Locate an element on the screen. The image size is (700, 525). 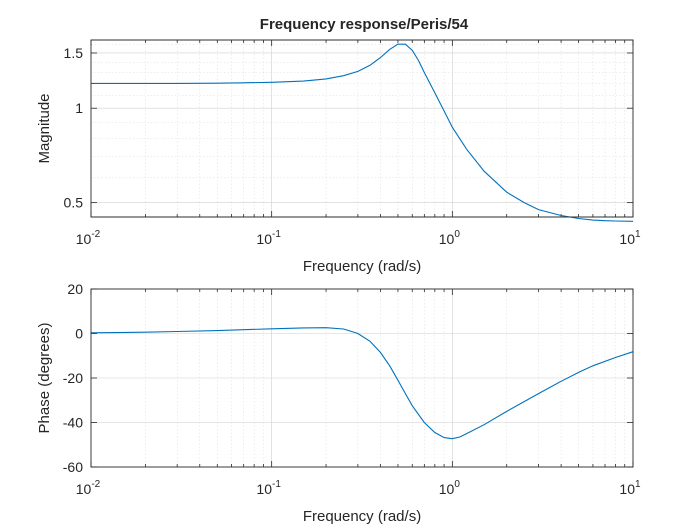
magnitude-x-tick-label: 10¹ is located at coordinates (630, 238).